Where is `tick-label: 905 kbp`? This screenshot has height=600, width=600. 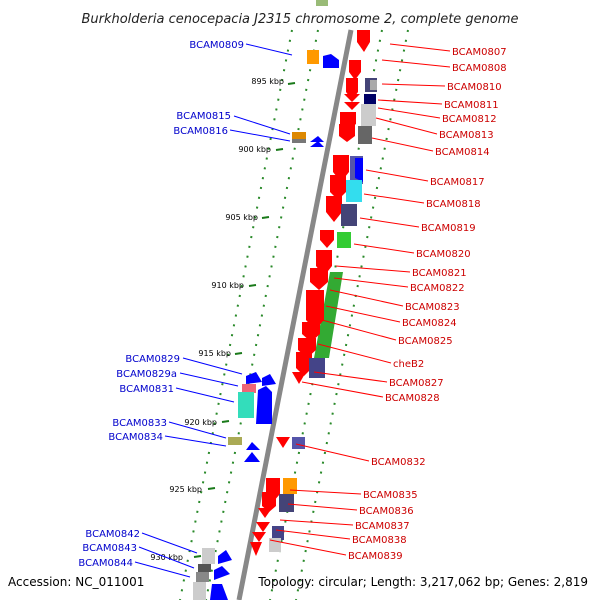 tick-label: 905 kbp is located at coordinates (241, 217).